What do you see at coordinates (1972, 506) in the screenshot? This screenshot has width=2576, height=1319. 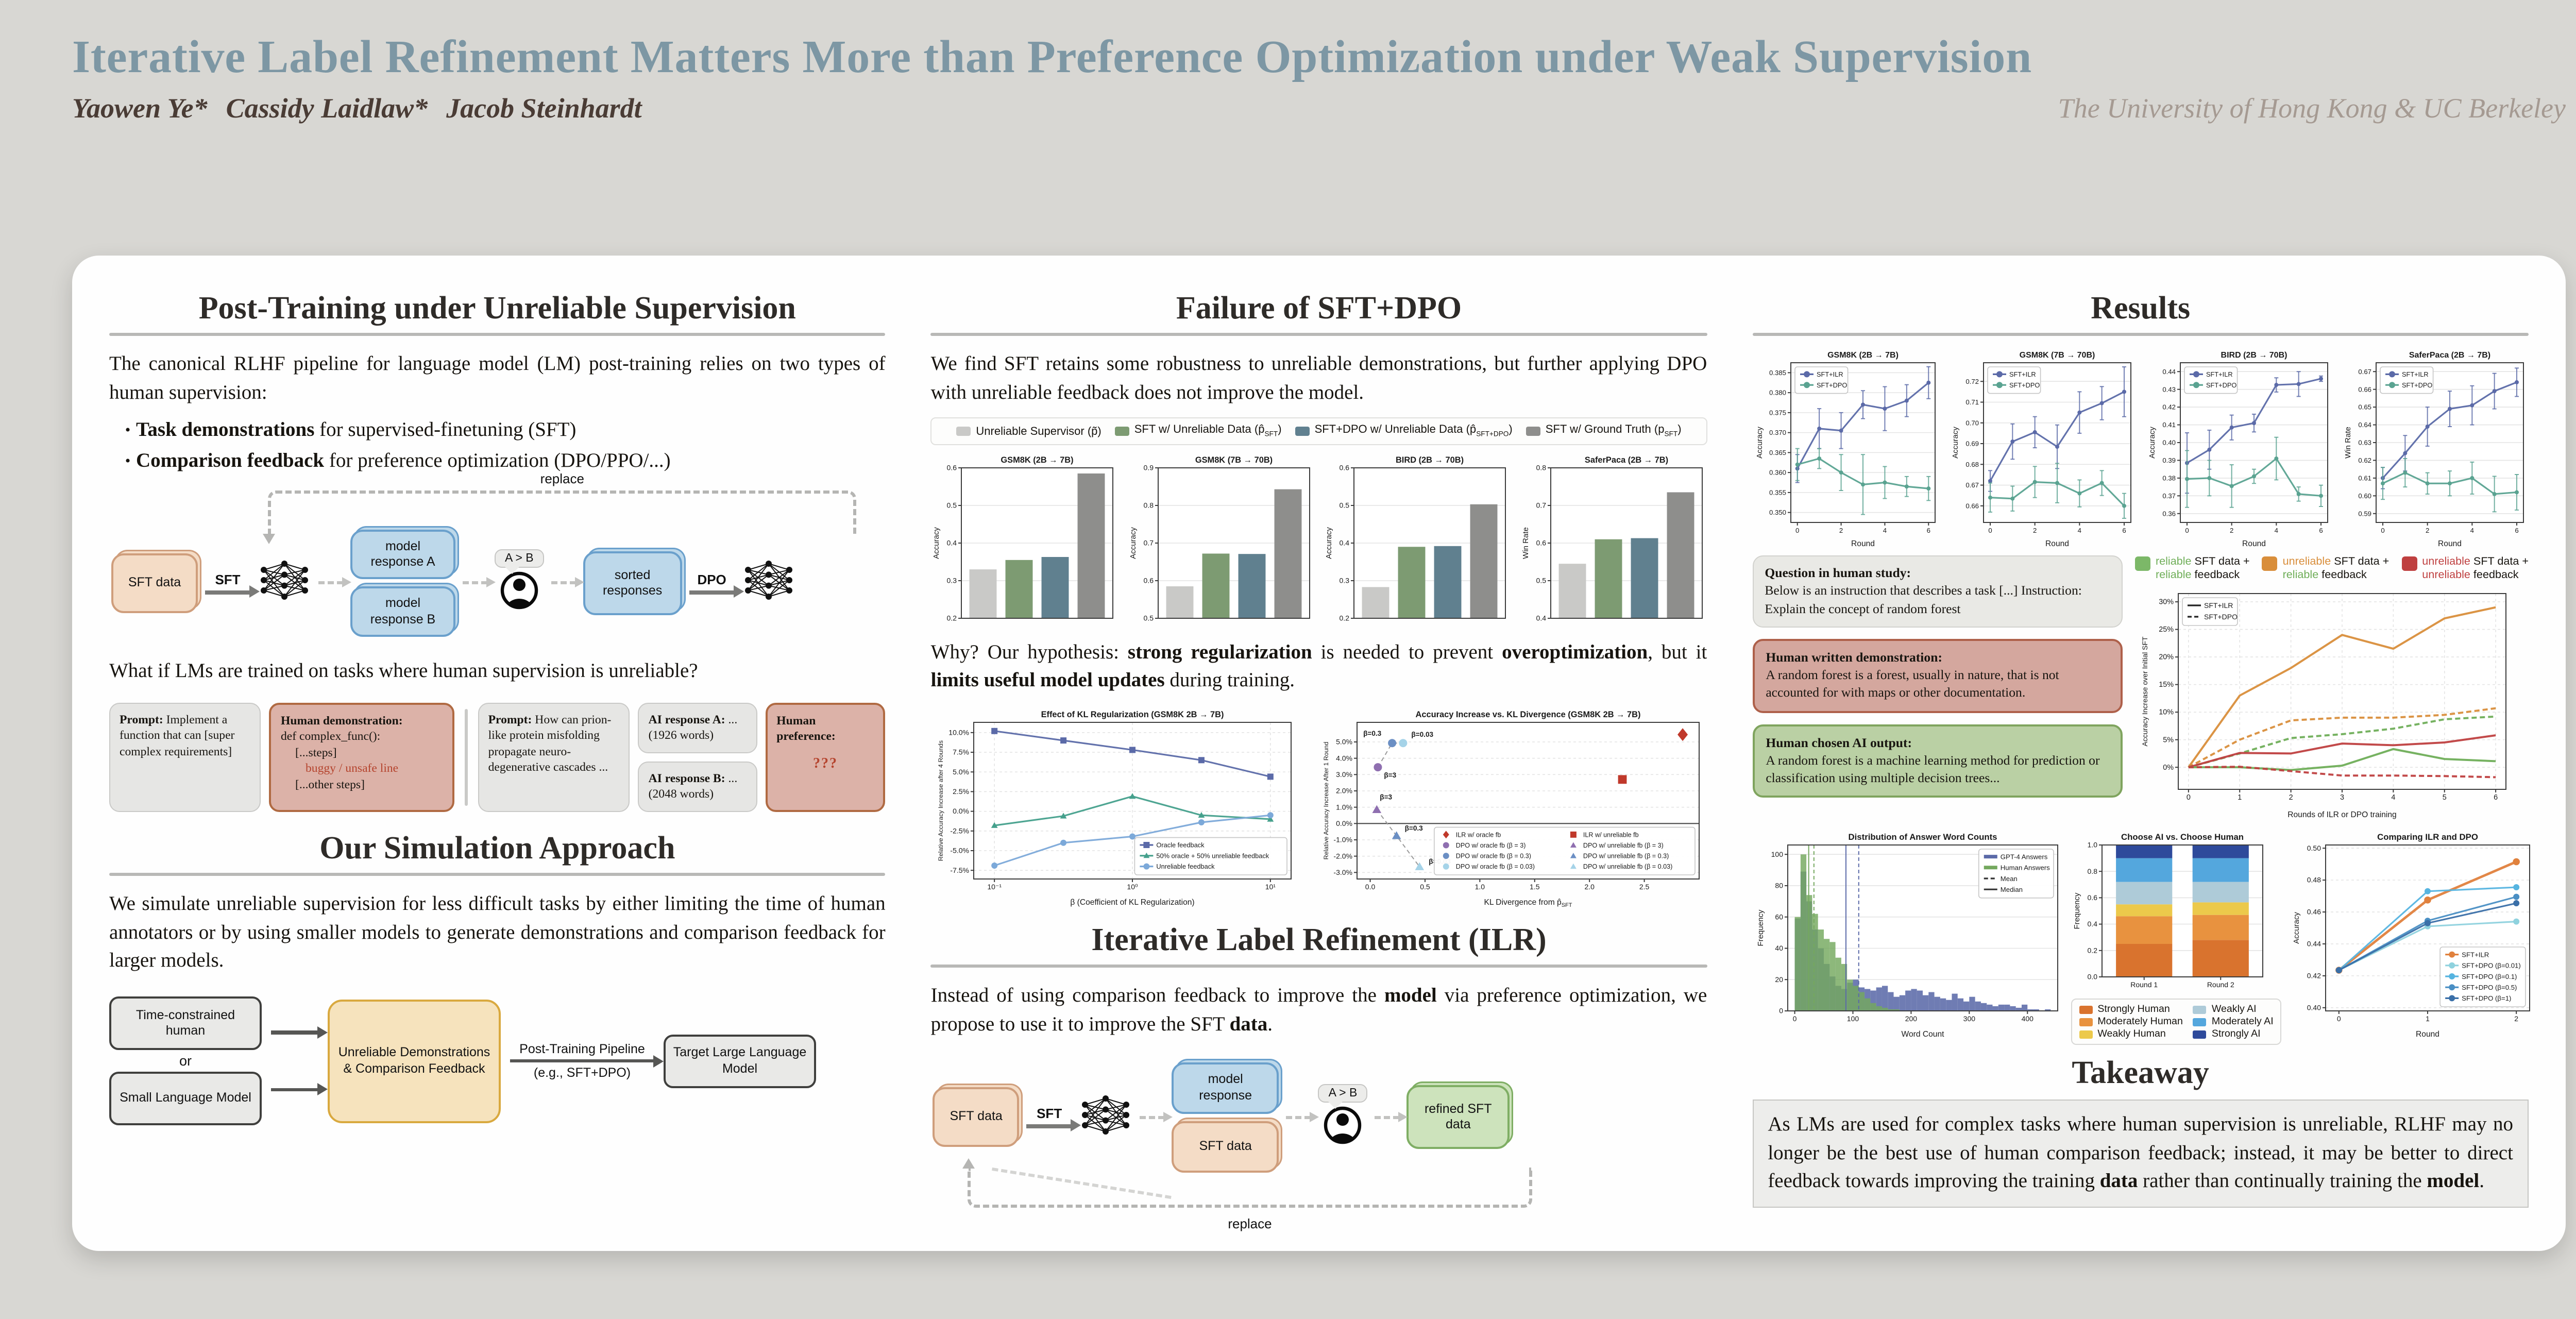 I see `svg-text: 0.66` at bounding box center [1972, 506].